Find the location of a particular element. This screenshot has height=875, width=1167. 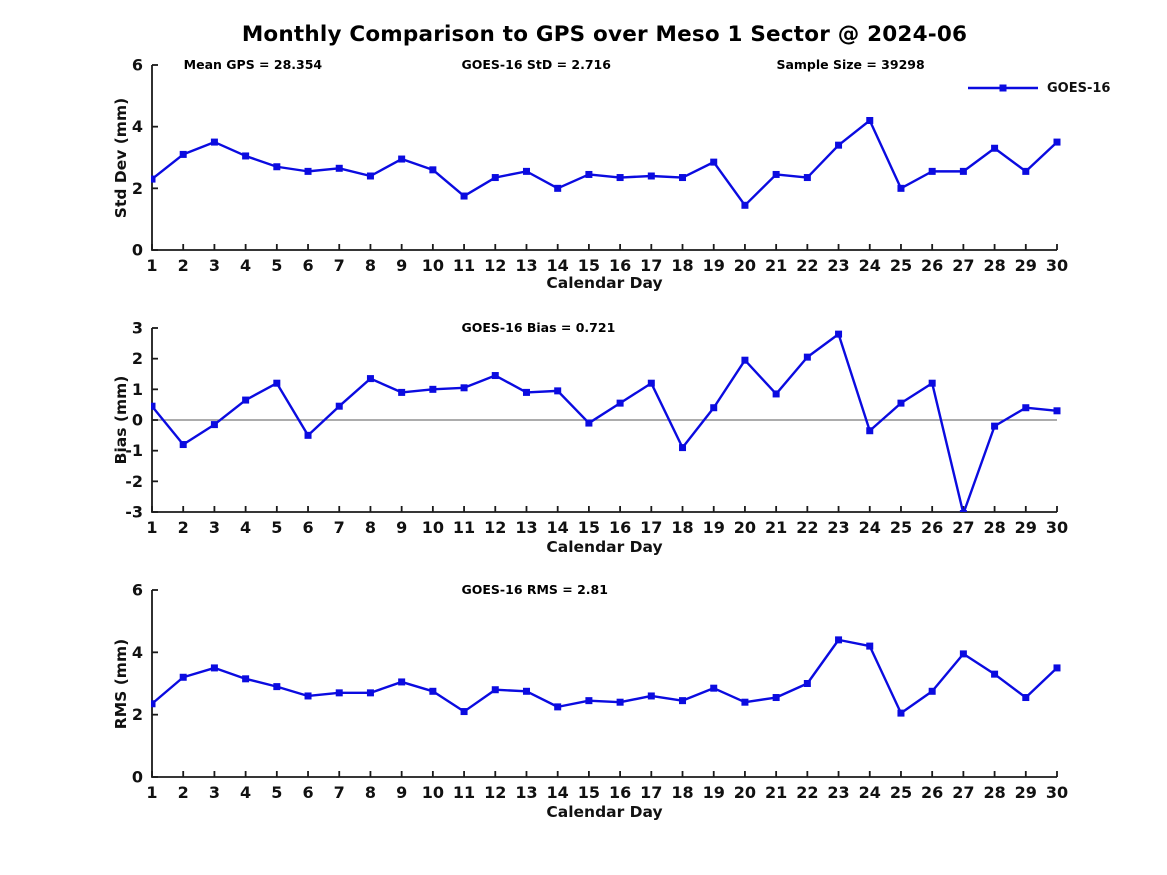

x-tick-label: 7 is located at coordinates (339, 792).